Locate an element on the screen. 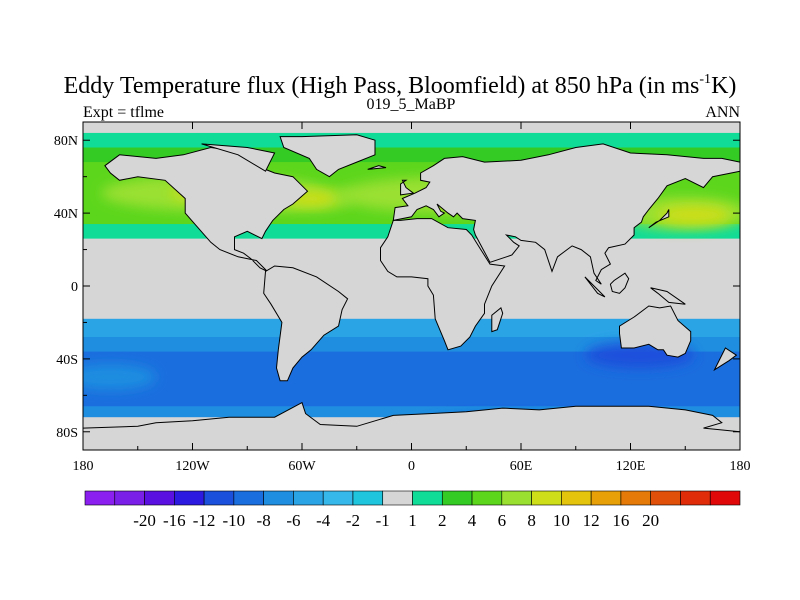  colorbar-label: -1 is located at coordinates (383, 520).